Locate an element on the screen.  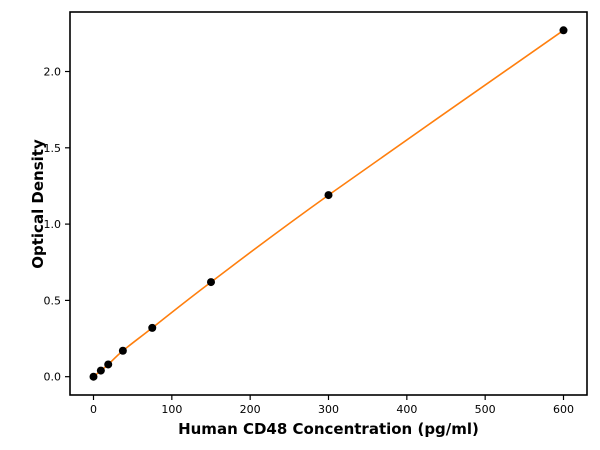
x-axis-label: Human CD48 Concentration (pg/ml) is located at coordinates (328, 429).